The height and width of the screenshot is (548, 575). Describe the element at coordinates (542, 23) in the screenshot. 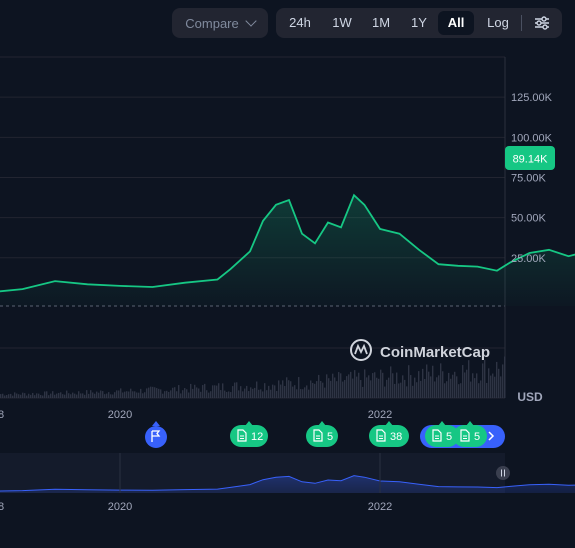

I see `sliders-icon` at that location.